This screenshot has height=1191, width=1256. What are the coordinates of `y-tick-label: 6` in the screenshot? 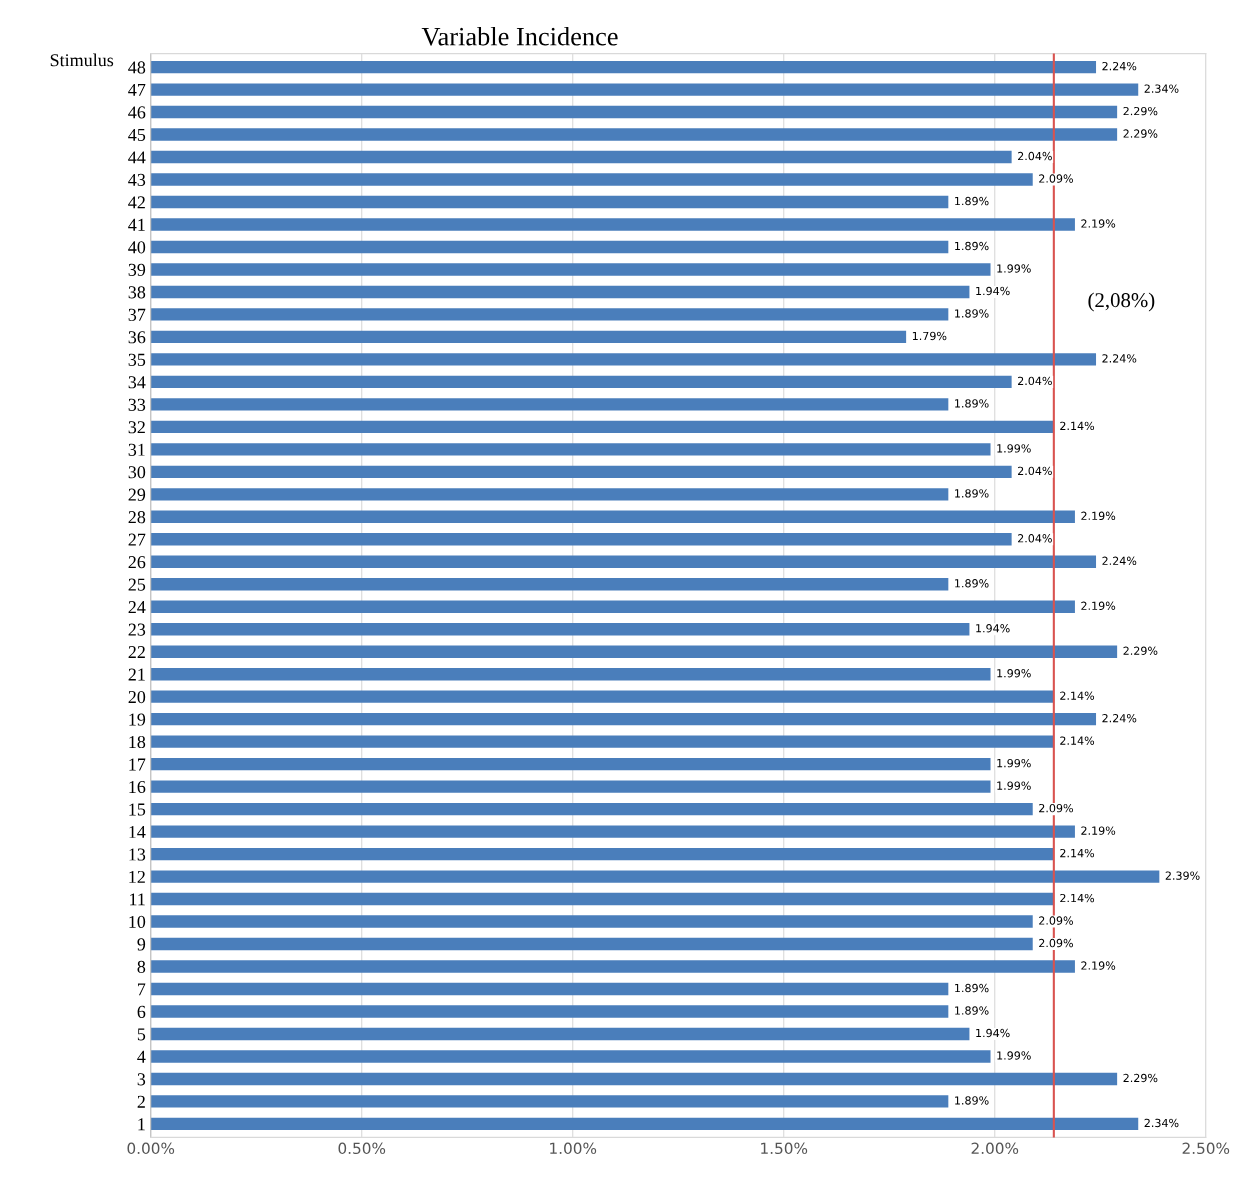 It's located at (141, 1011).